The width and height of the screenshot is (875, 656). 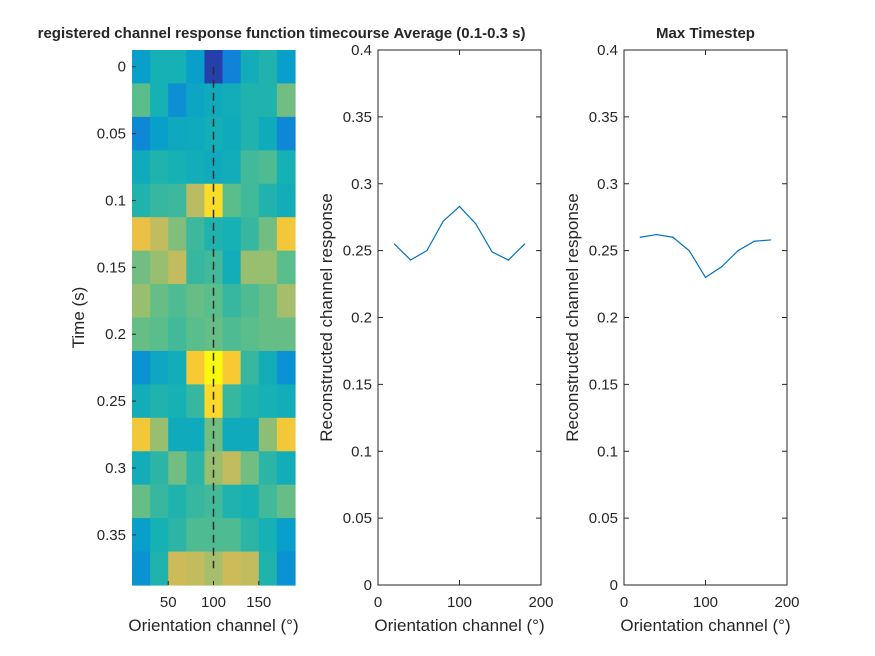 I want to click on line-ylabel: Reconstructed channel response, so click(x=326, y=317).